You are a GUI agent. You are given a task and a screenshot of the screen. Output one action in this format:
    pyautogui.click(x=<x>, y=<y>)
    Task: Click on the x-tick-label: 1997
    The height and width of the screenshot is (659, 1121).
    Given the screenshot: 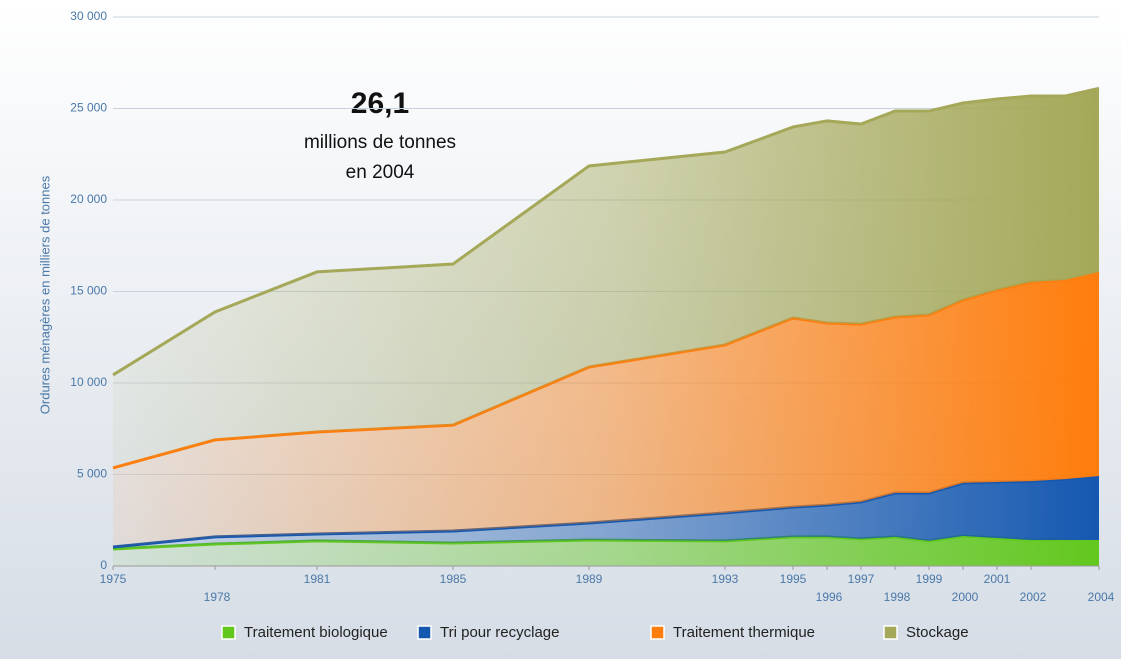 What is the action you would take?
    pyautogui.click(x=861, y=579)
    